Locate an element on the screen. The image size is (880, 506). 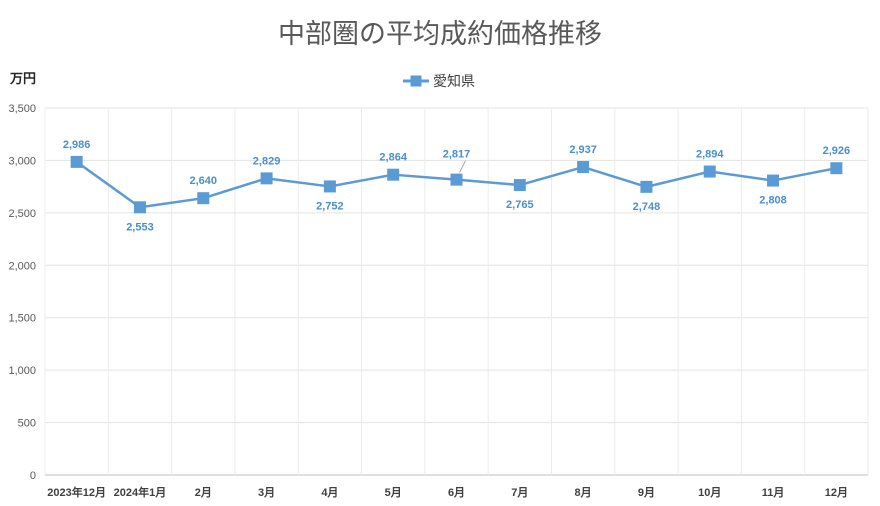
x-tick-label: 6月 is located at coordinates (456, 492).